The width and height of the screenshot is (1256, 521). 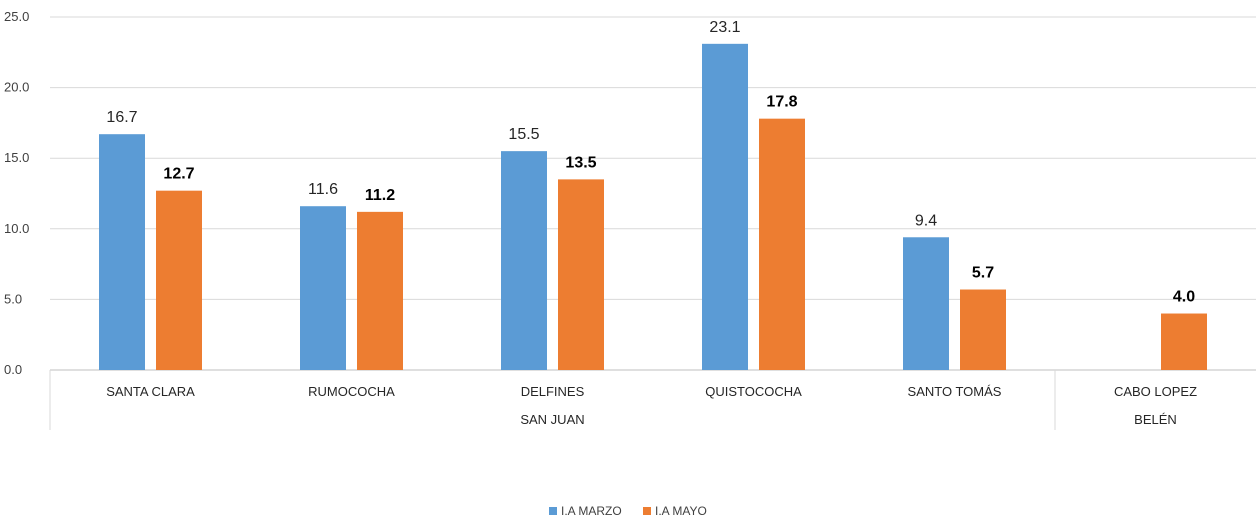 I want to click on legend: I.A MARZO I.A MAYO, so click(x=628, y=511).